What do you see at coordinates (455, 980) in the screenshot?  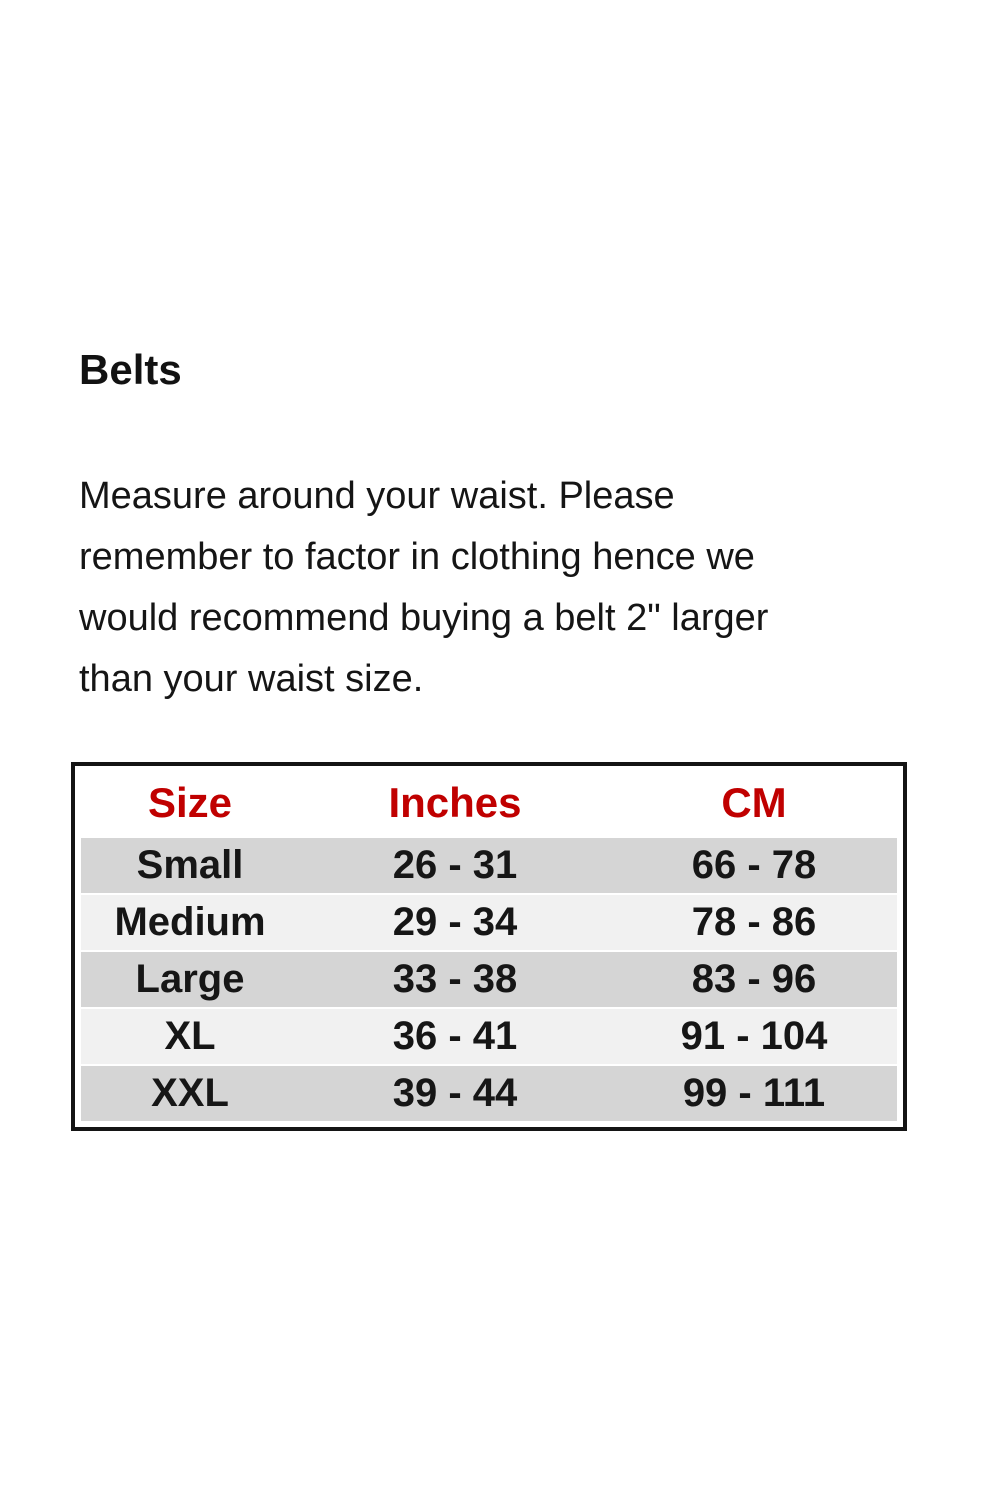 I see `inches-cell: 33 - 38` at bounding box center [455, 980].